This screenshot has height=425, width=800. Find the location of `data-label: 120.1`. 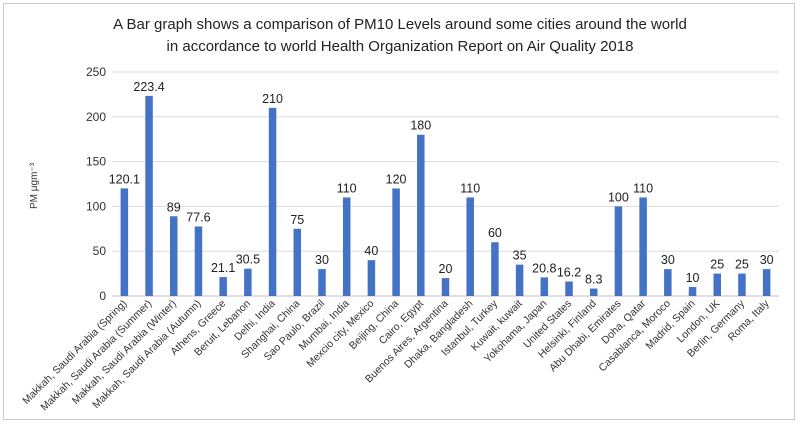

data-label: 120.1 is located at coordinates (124, 179).